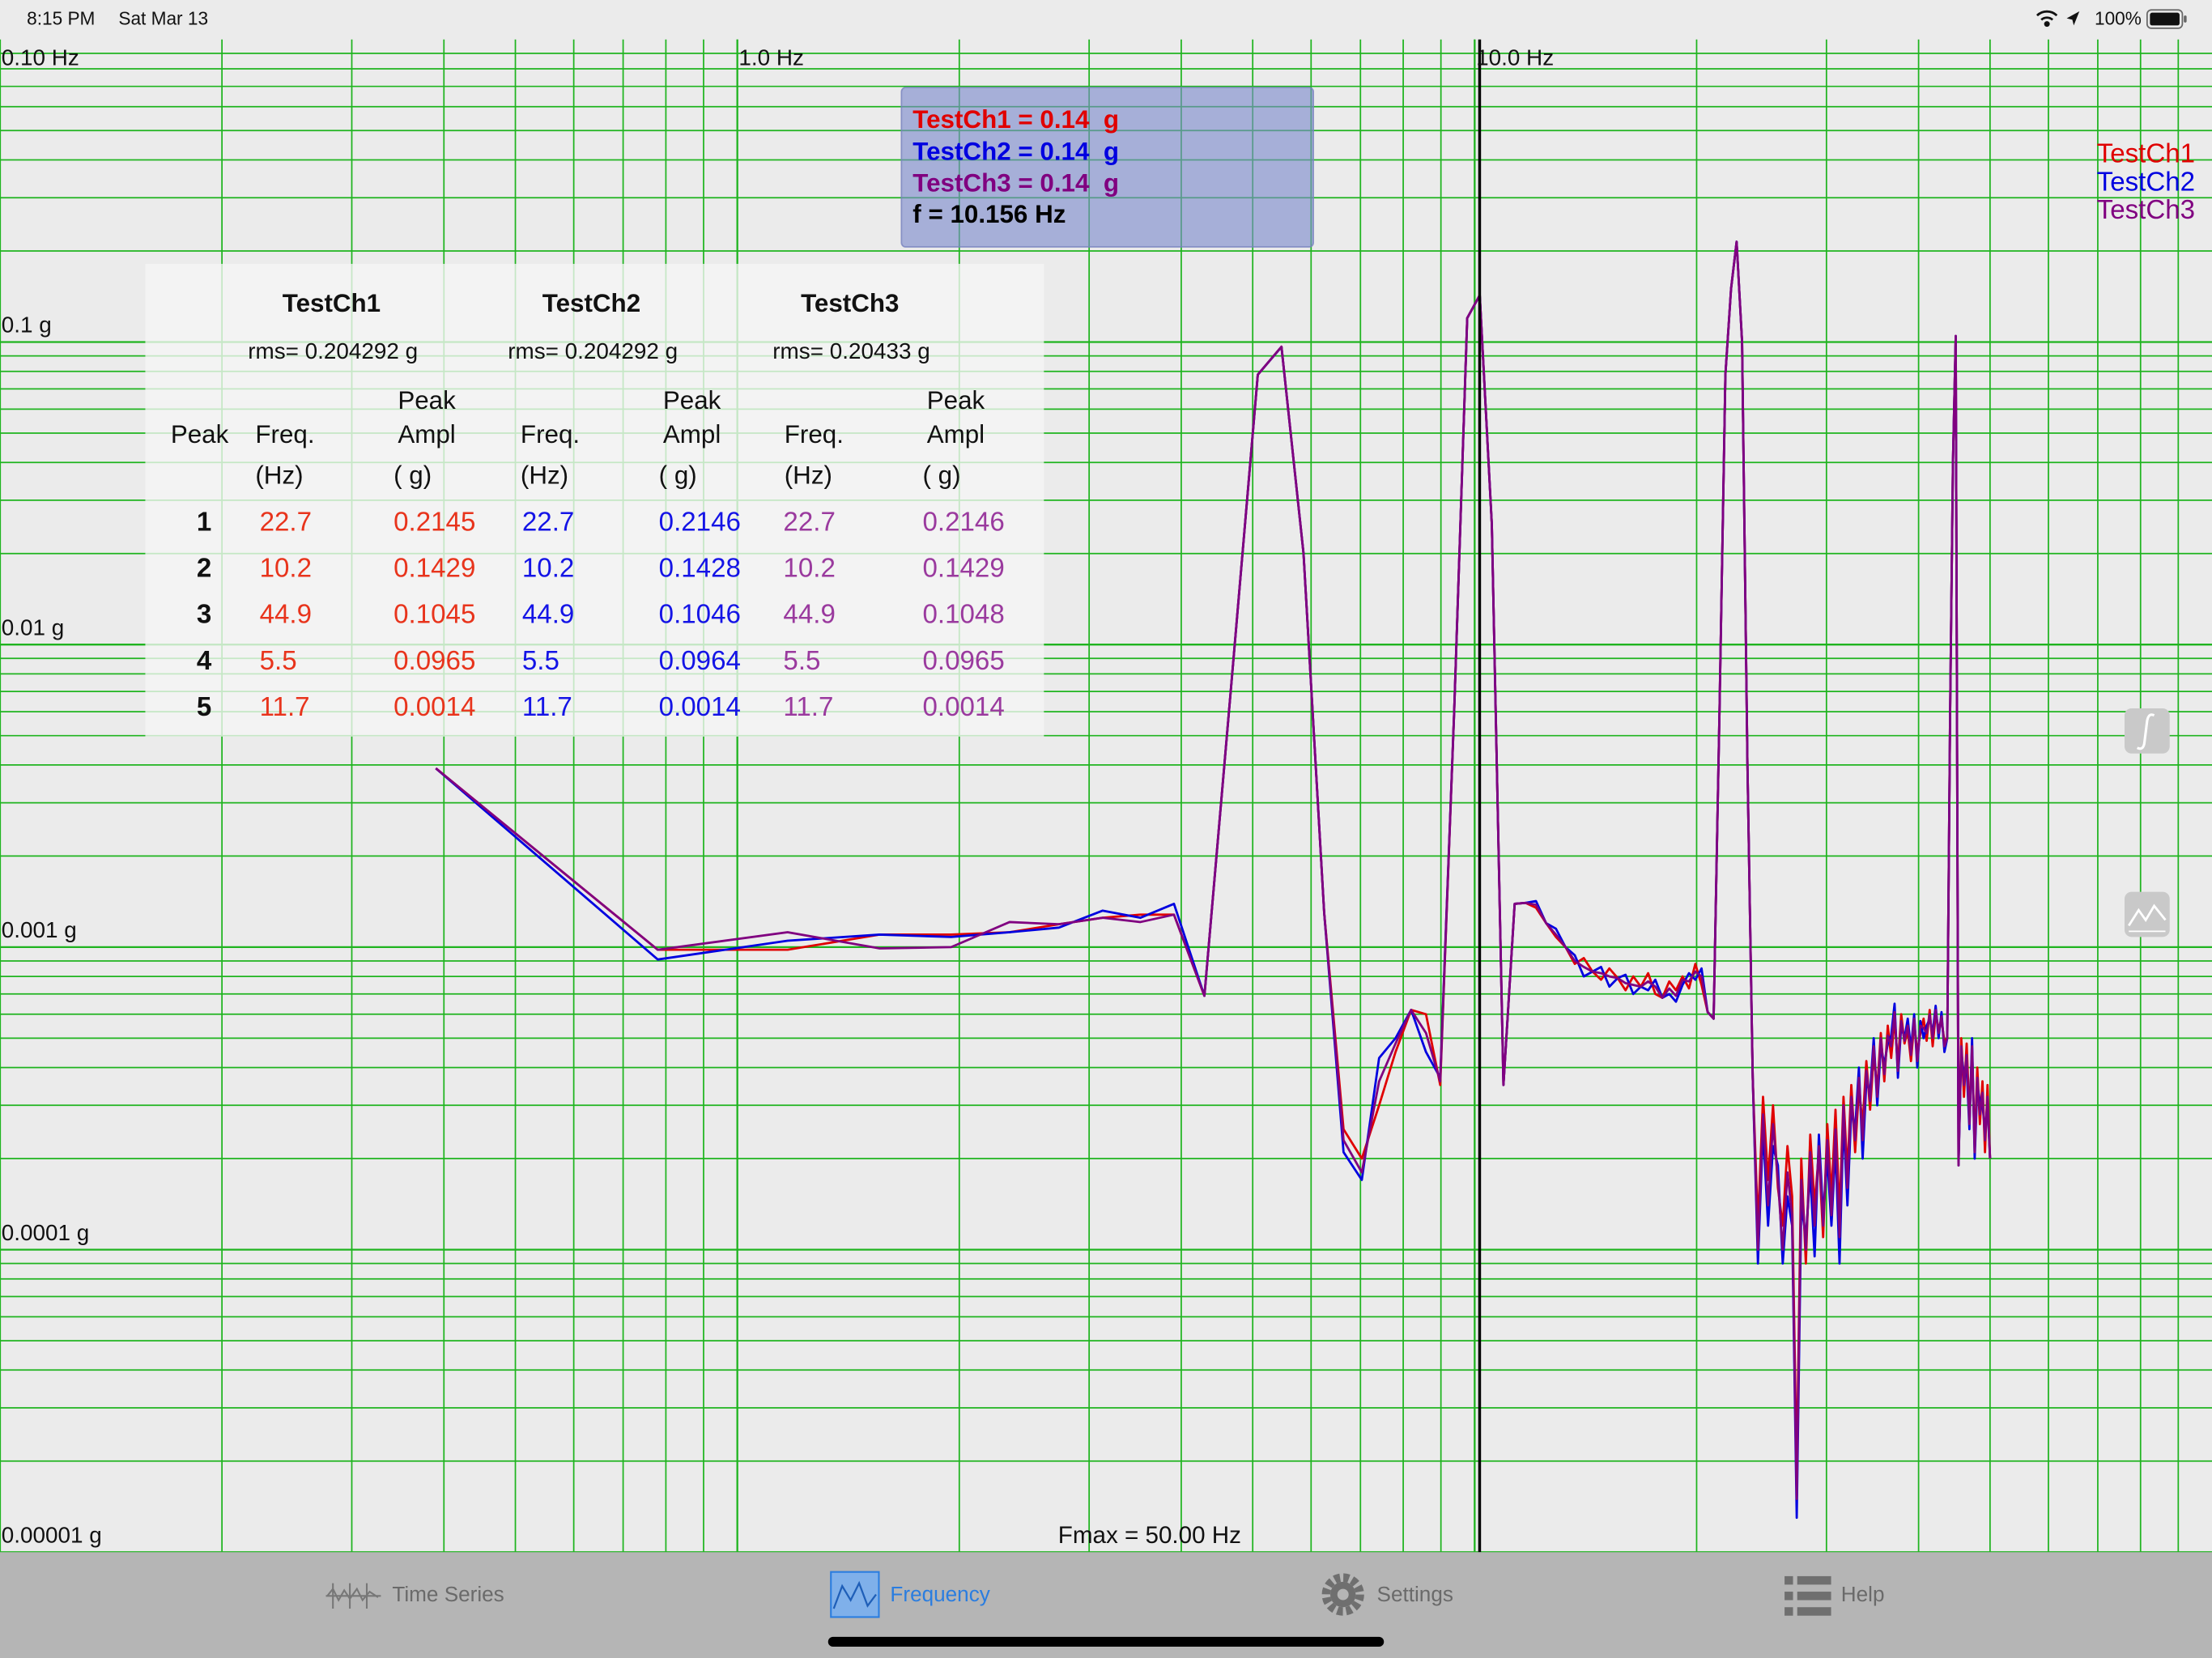  Describe the element at coordinates (2146, 182) in the screenshot. I see `legend-entry: TestCh2` at that location.